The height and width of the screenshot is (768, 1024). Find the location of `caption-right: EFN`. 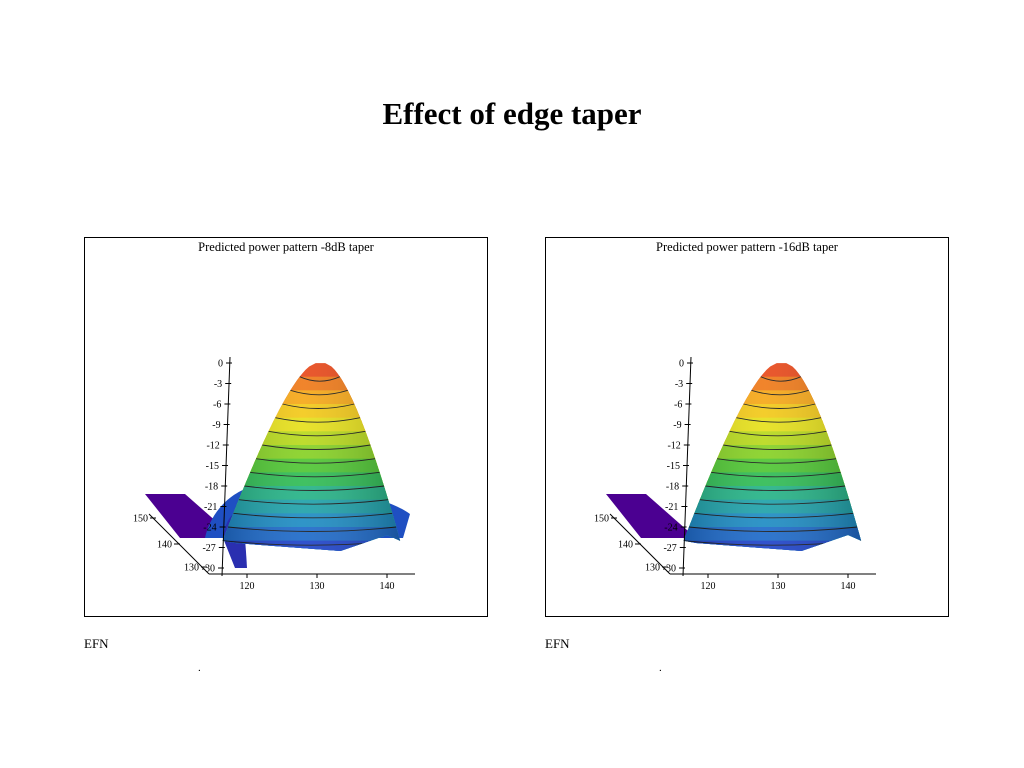

caption-right: EFN is located at coordinates (557, 643).